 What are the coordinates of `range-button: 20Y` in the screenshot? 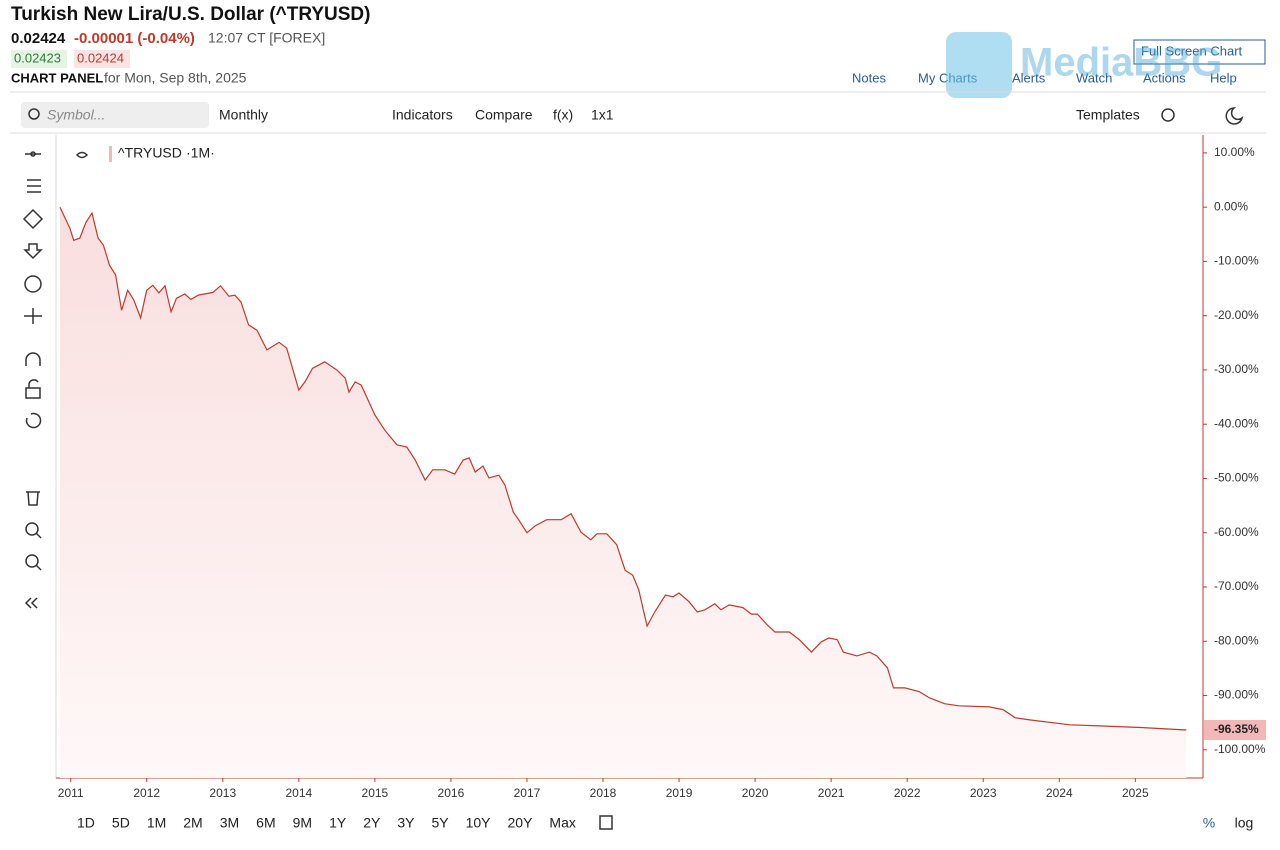 It's located at (521, 823).